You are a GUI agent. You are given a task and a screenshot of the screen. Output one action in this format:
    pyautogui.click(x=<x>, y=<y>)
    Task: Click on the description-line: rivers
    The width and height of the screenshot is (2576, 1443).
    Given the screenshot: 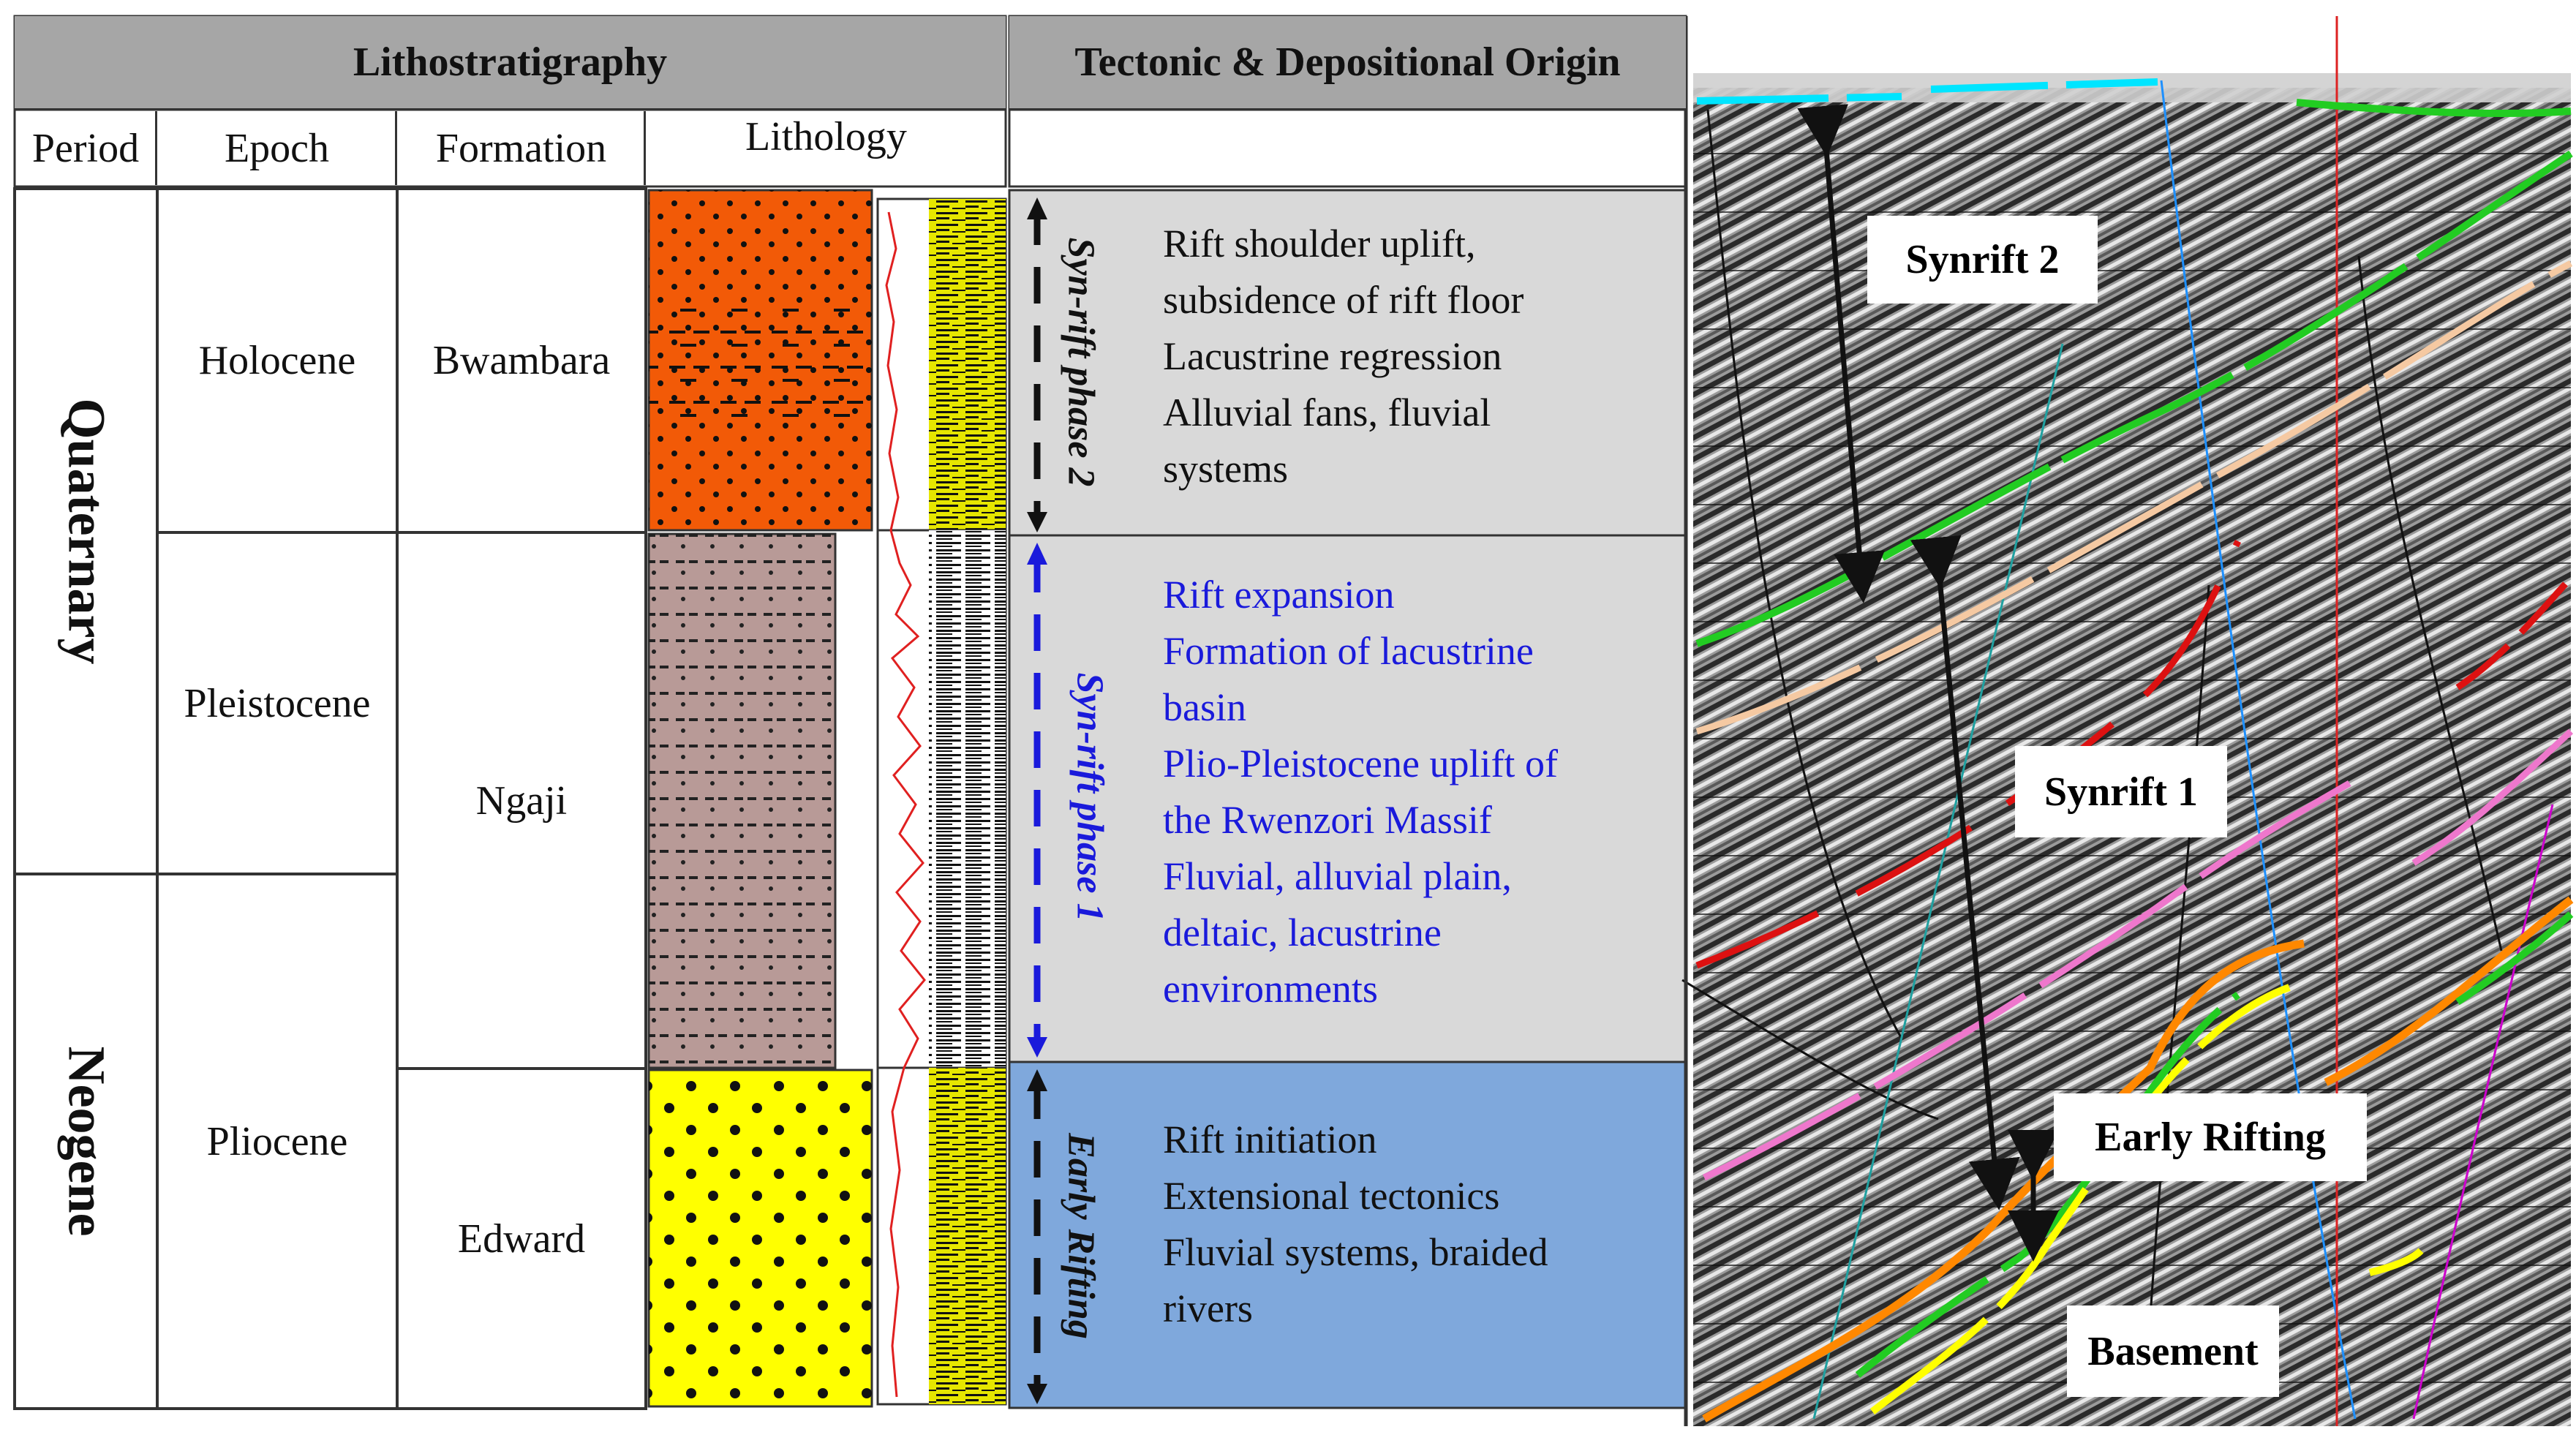 What is the action you would take?
    pyautogui.click(x=1208, y=1308)
    